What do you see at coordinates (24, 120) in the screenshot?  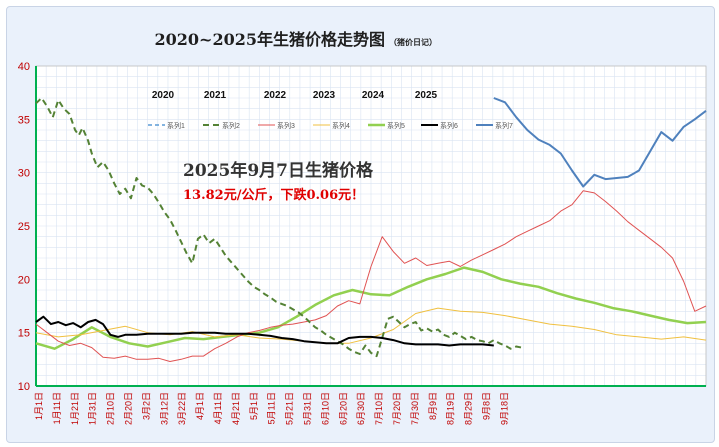 I see `y-tick-label: 35` at bounding box center [24, 120].